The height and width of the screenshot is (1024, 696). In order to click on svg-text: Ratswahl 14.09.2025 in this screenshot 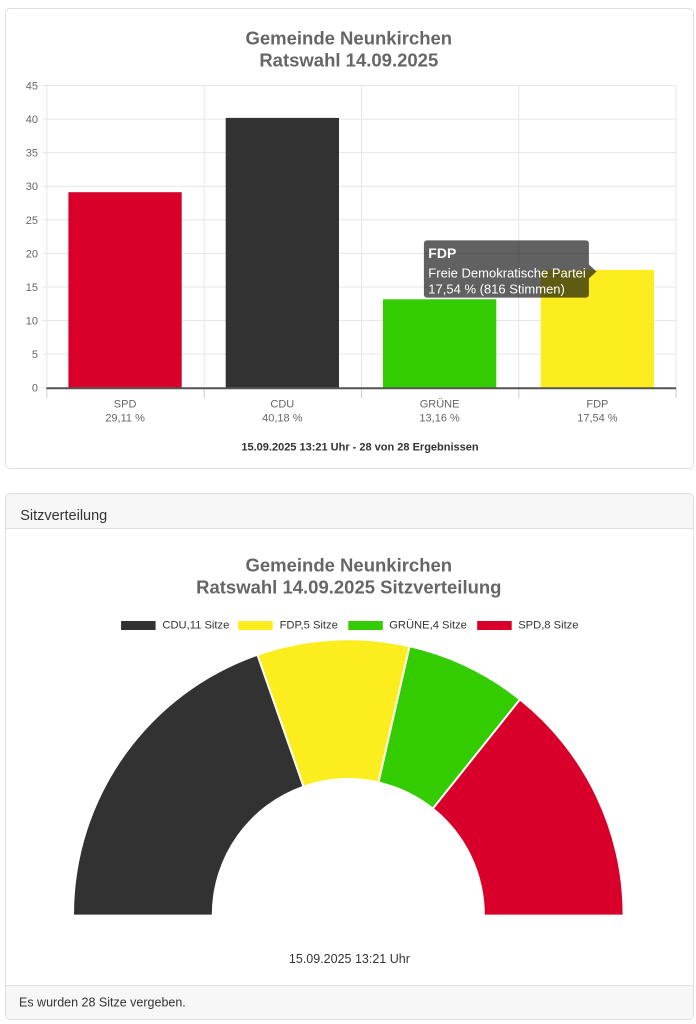, I will do `click(348, 60)`.